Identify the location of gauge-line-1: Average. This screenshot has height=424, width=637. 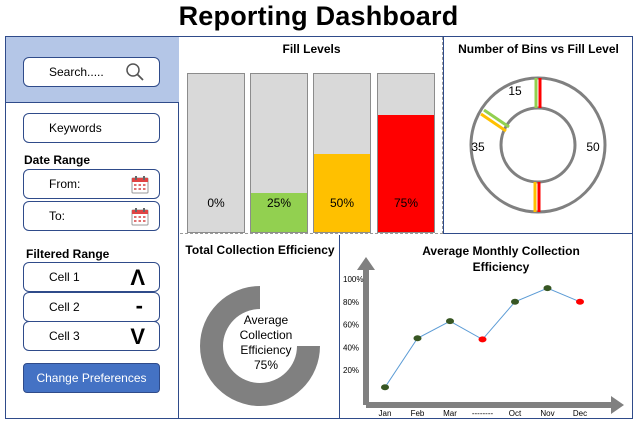
(266, 320).